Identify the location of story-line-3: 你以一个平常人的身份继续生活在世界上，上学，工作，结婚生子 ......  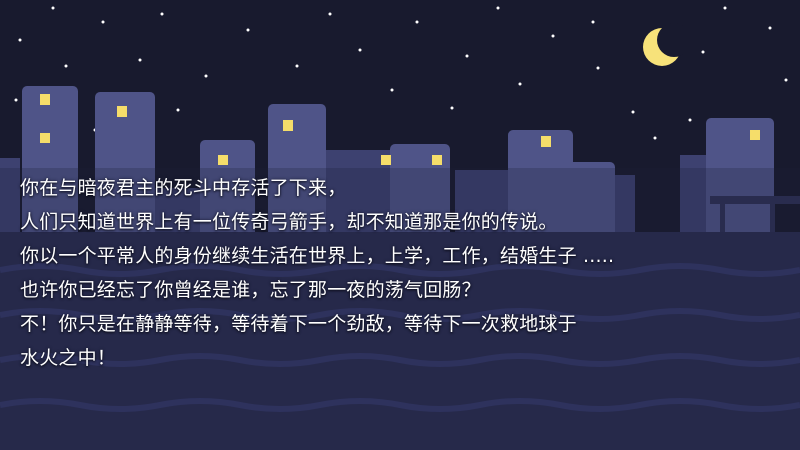
(317, 256).